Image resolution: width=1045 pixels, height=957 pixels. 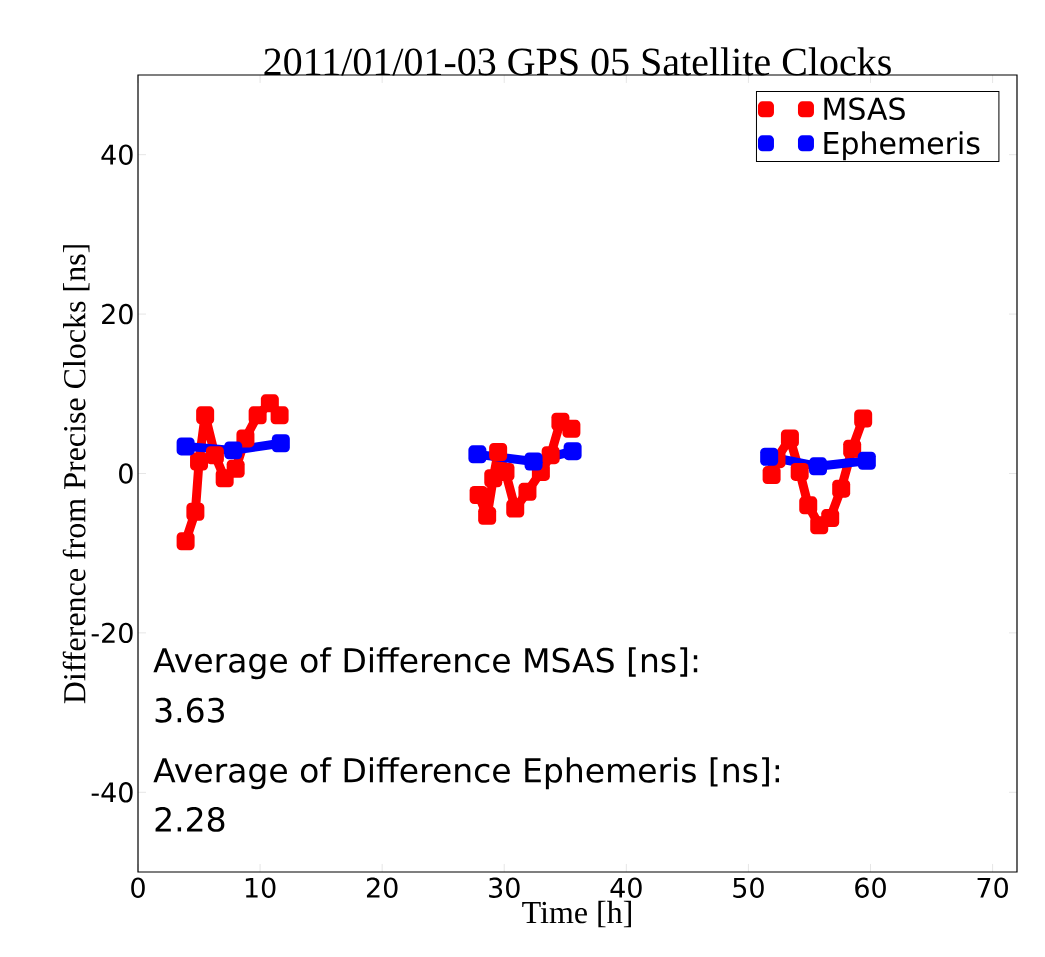 What do you see at coordinates (864, 109) in the screenshot?
I see `legend-label: MSAS` at bounding box center [864, 109].